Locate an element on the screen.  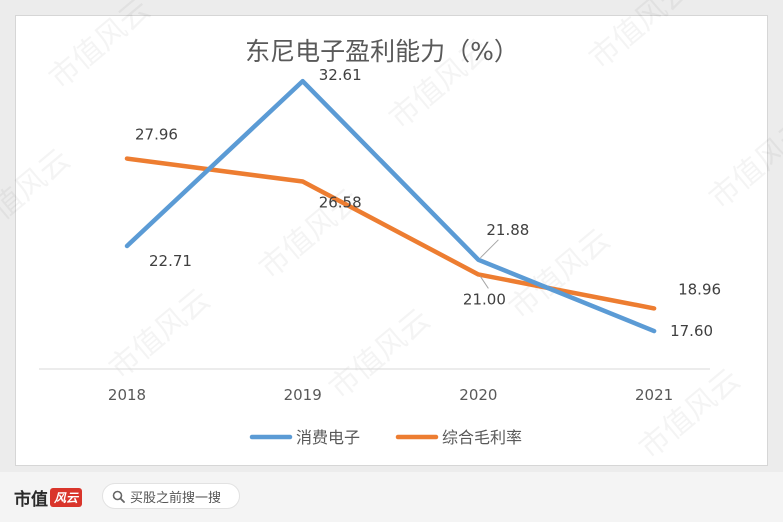
data-label: 26.58 is located at coordinates (340, 203).